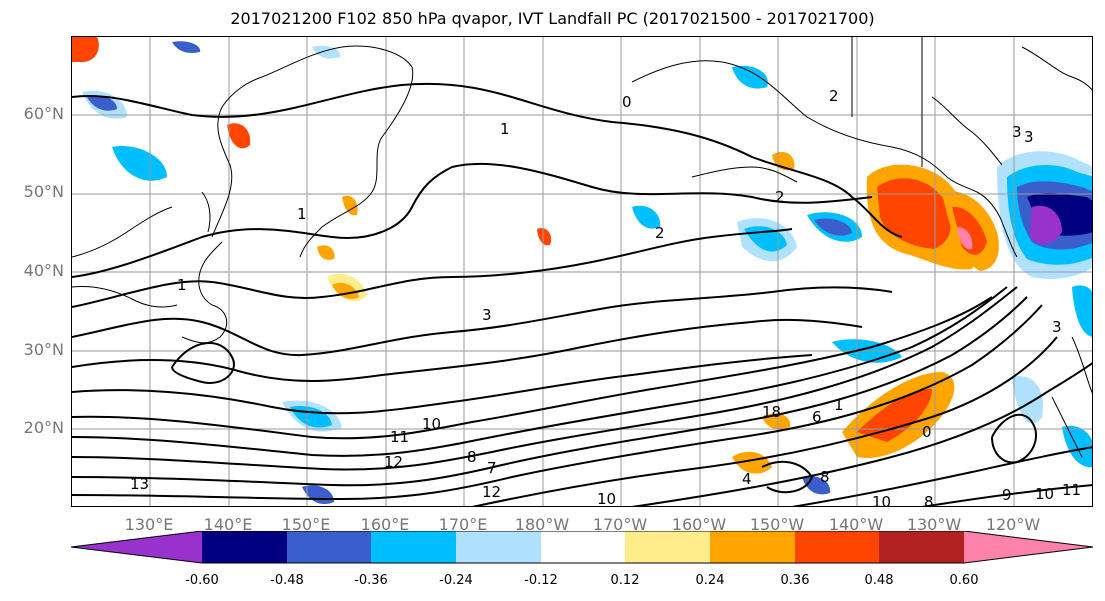 Image resolution: width=1105 pixels, height=601 pixels. What do you see at coordinates (817, 417) in the screenshot?
I see `contour-label: 6` at bounding box center [817, 417].